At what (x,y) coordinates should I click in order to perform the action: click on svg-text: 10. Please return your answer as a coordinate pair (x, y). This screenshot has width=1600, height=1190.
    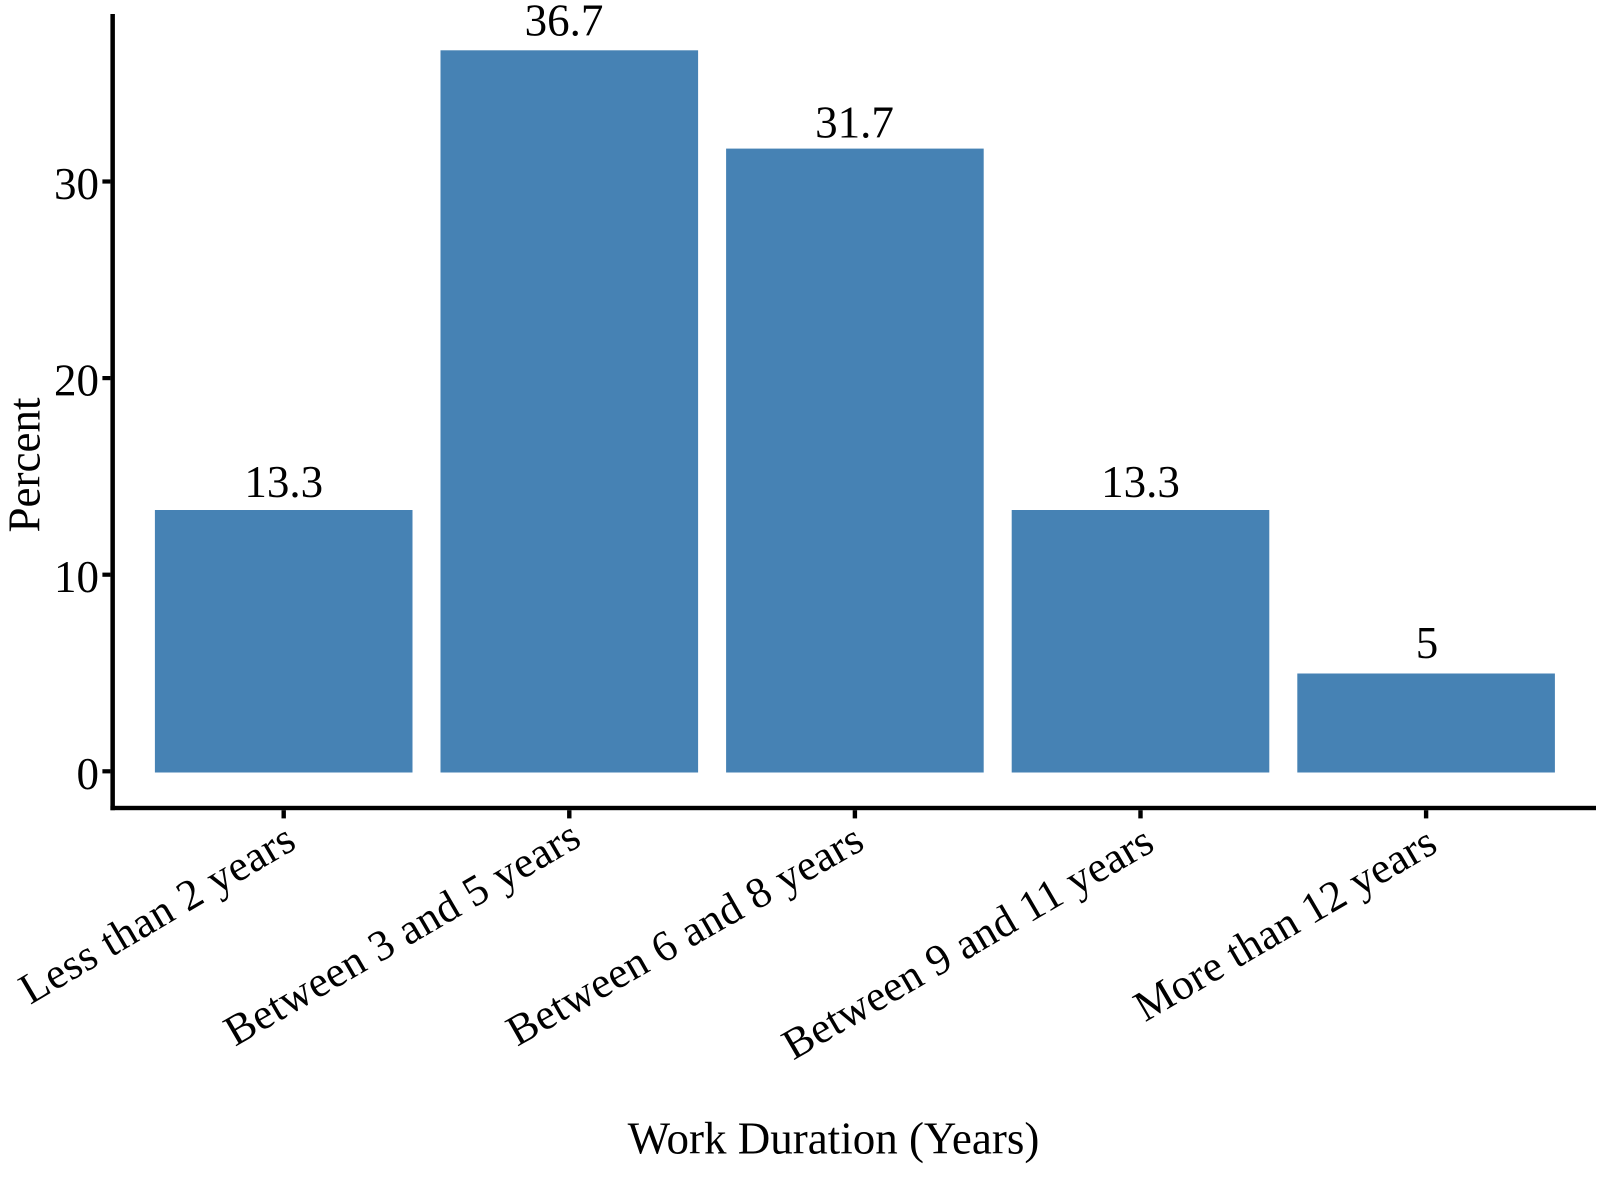
    Looking at the image, I should click on (76, 577).